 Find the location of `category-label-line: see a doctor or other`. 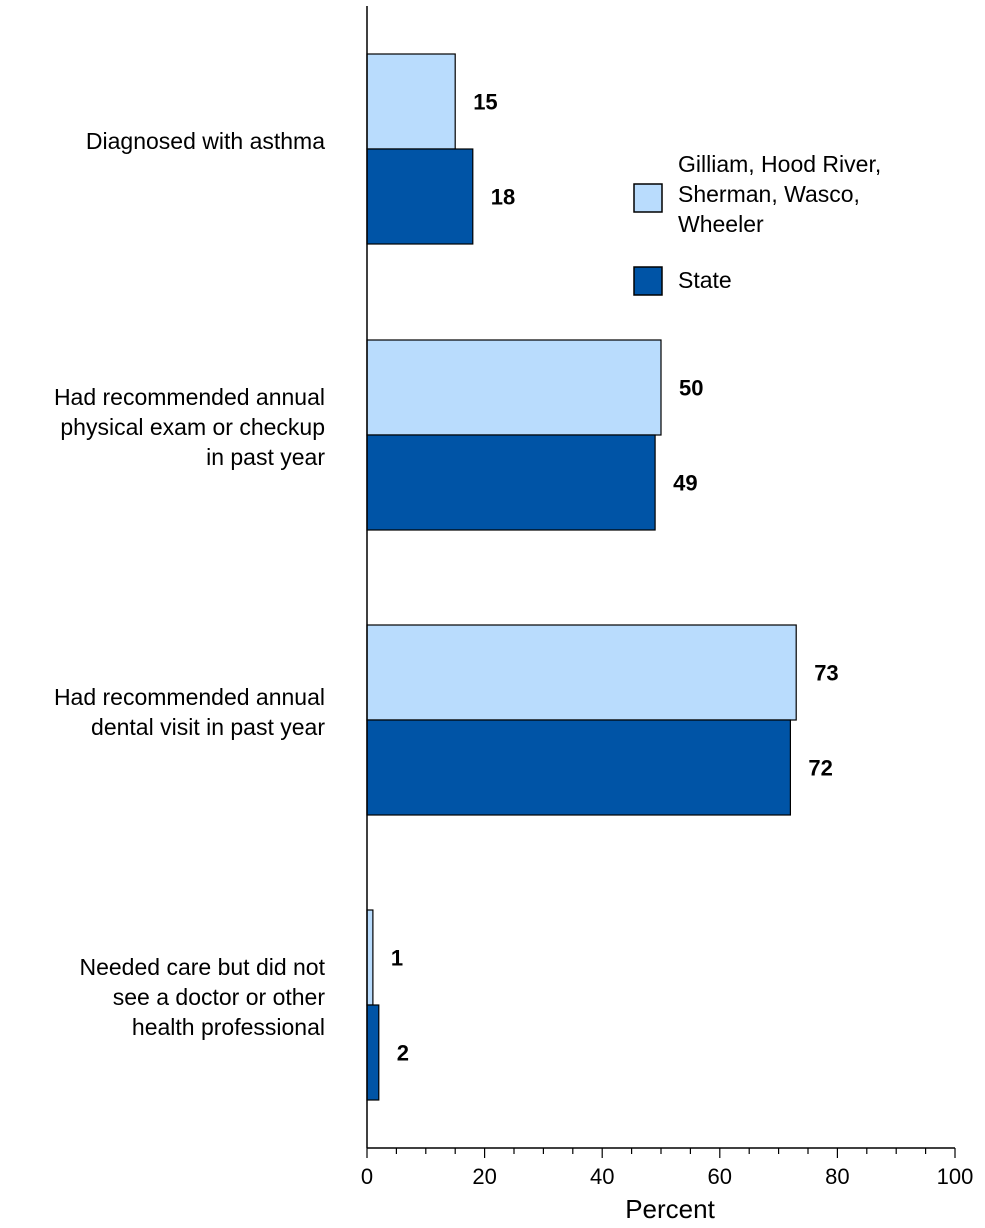

category-label-line: see a doctor or other is located at coordinates (219, 997).